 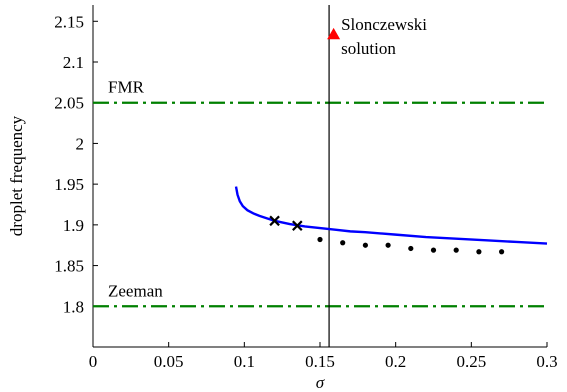 I want to click on x-tick-label: 0.05, so click(x=169, y=361).